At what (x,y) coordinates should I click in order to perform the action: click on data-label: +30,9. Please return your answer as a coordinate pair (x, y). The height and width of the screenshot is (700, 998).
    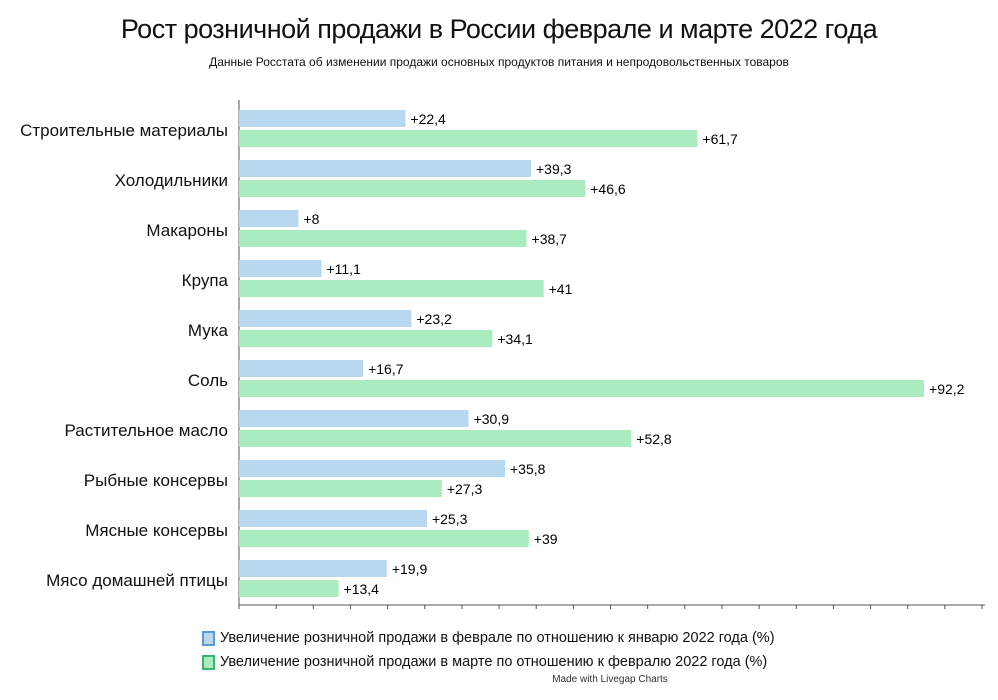
    Looking at the image, I should click on (492, 419).